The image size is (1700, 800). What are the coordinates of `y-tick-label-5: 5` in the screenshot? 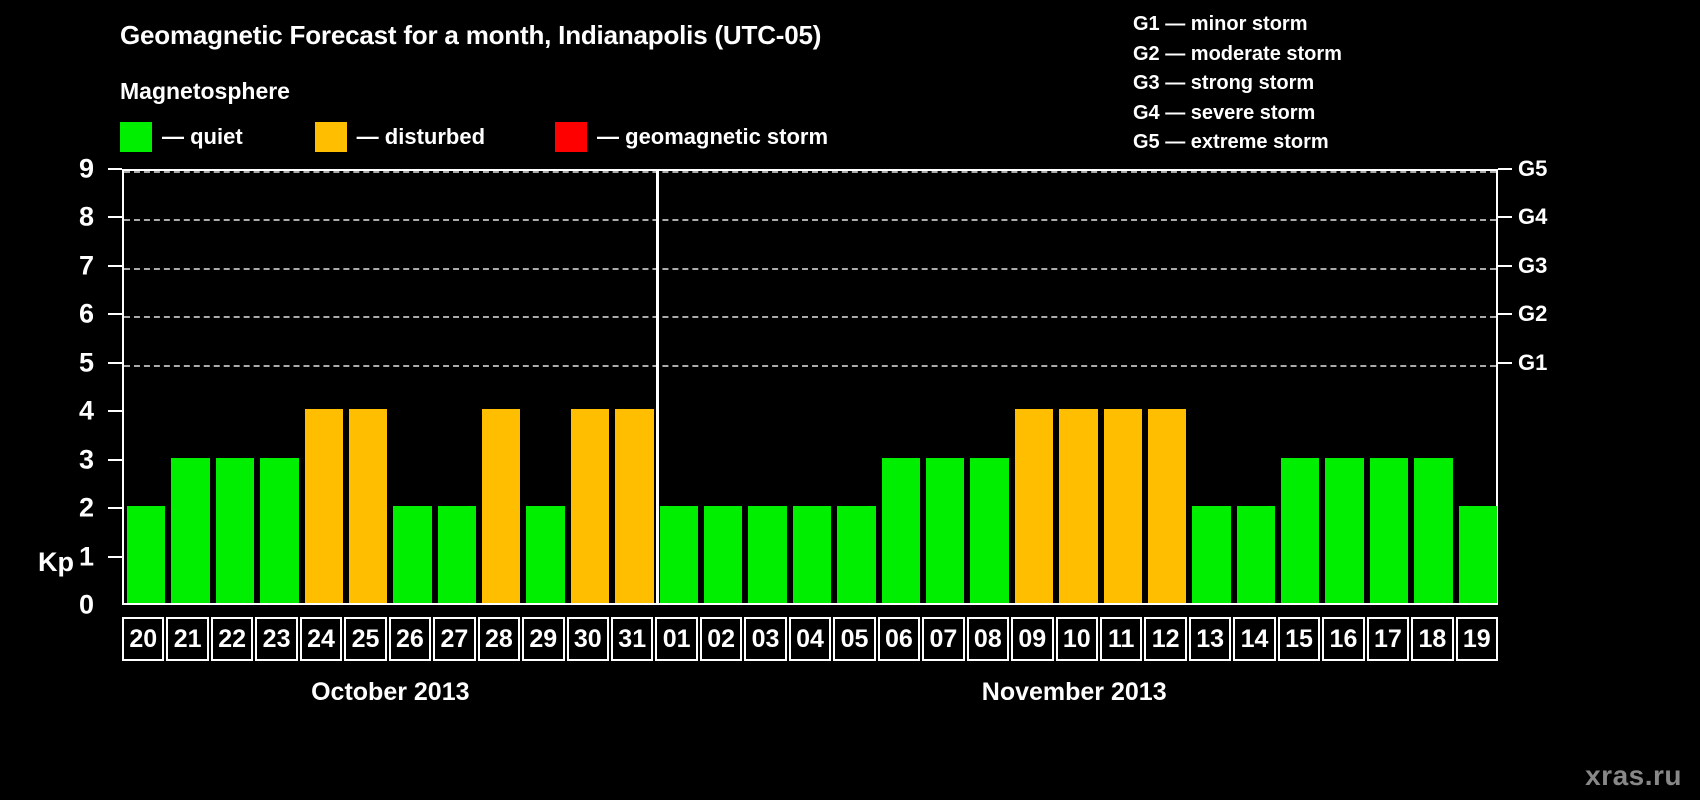 It's located at (86, 362).